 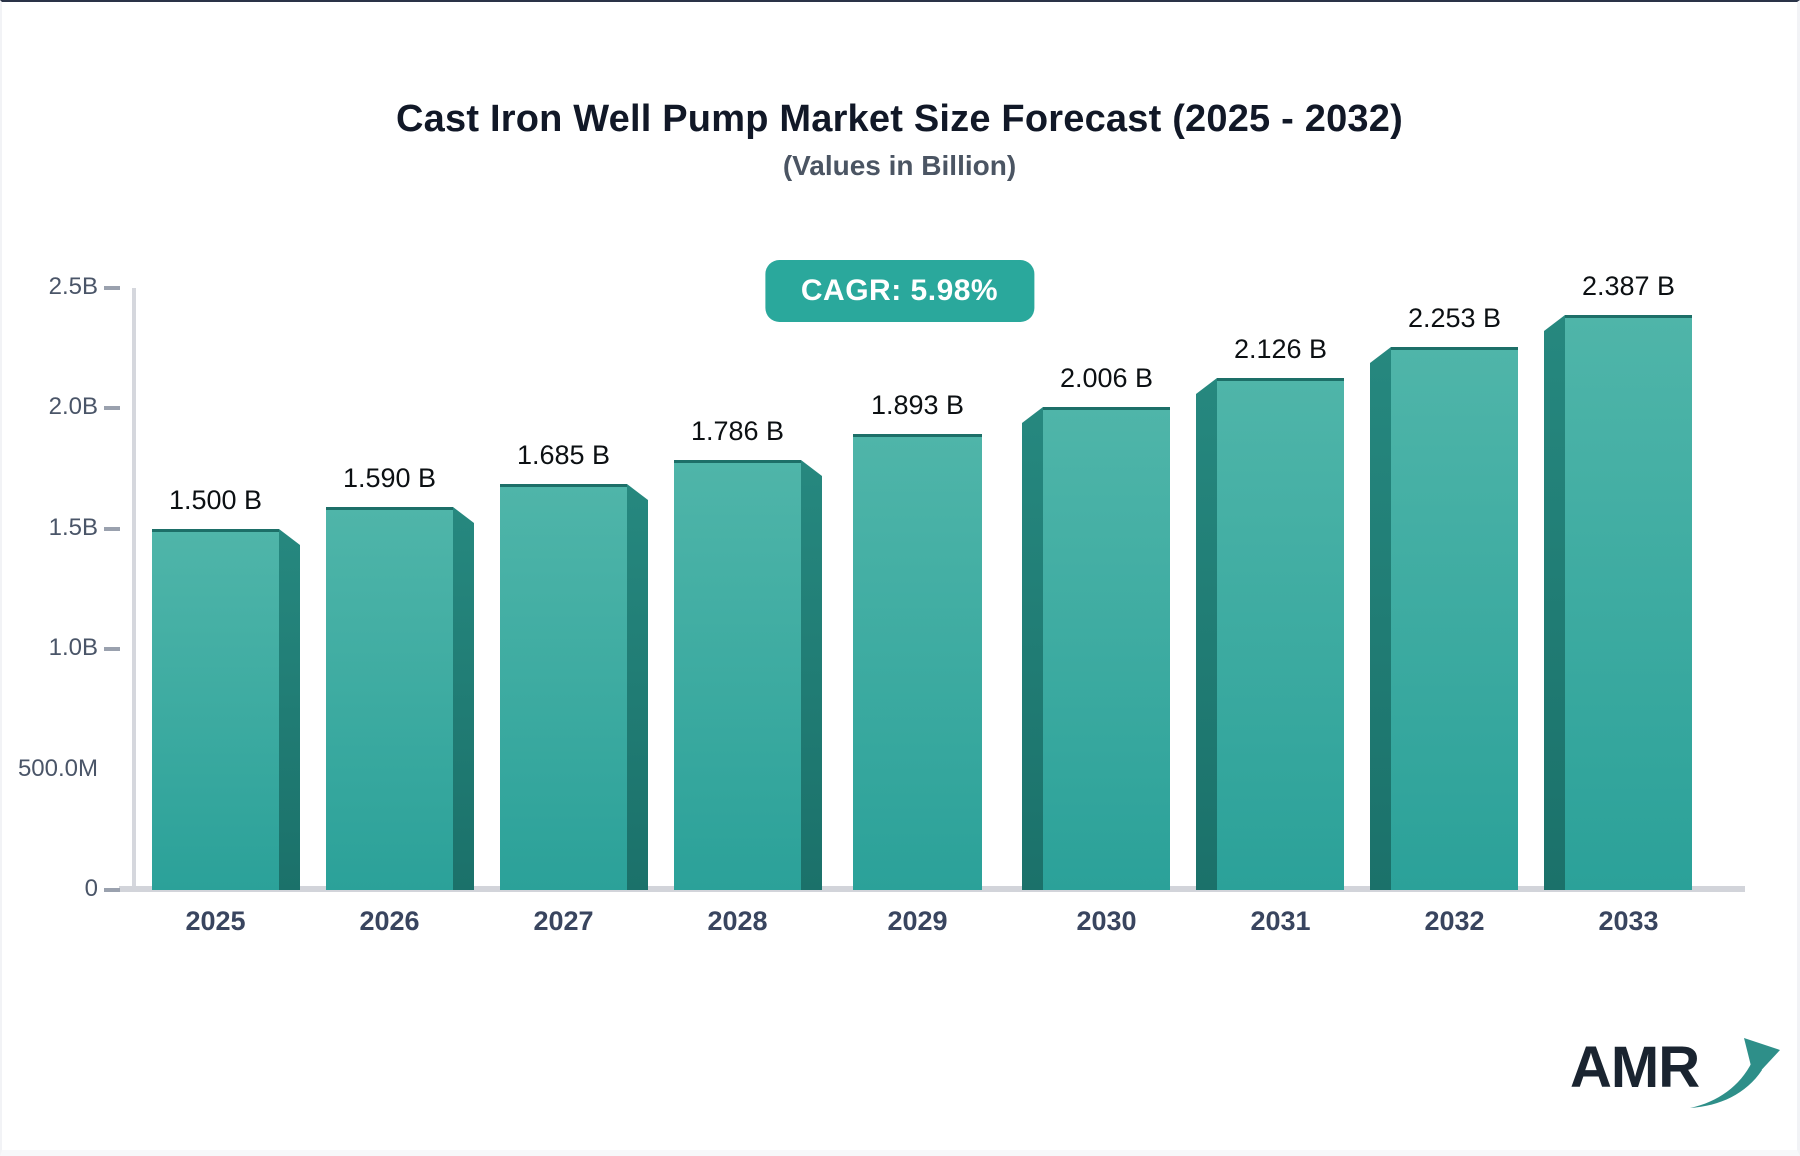 What do you see at coordinates (57, 768) in the screenshot?
I see `y-tick-label: 500.0M` at bounding box center [57, 768].